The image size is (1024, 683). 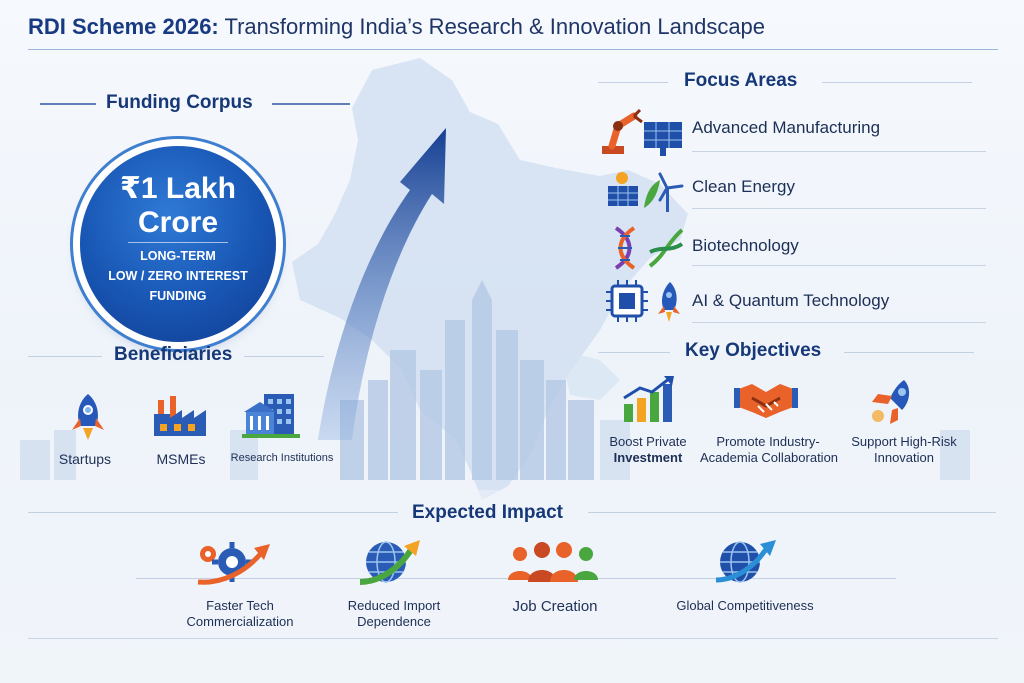 What do you see at coordinates (642, 132) in the screenshot?
I see `robot-arm-solar-icon` at bounding box center [642, 132].